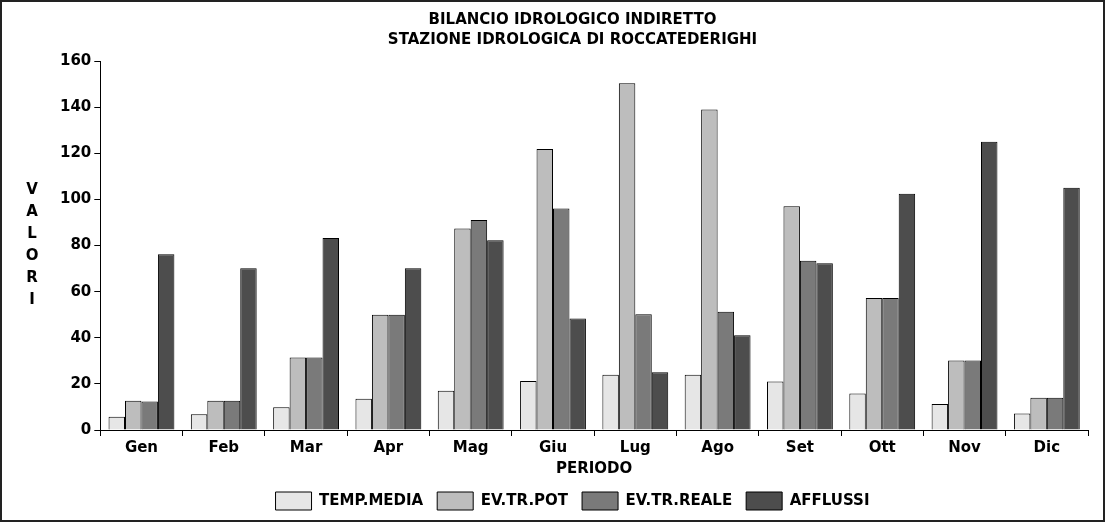 The height and width of the screenshot is (526, 1109). Describe the element at coordinates (371, 499) in the screenshot. I see `legend-label: TEMP.MEDIA` at that location.